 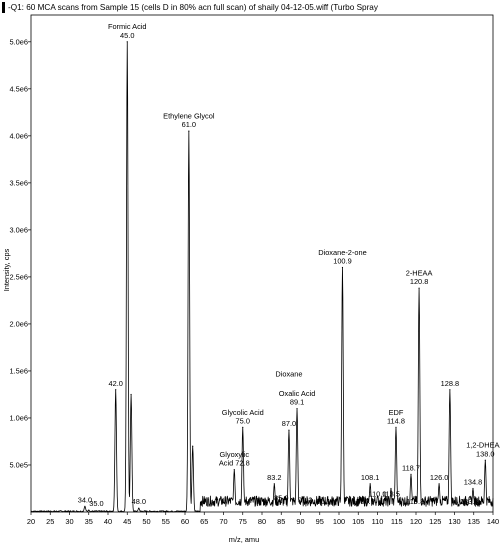 What do you see at coordinates (89, 521) in the screenshot?
I see `x-tick-label: 35` at bounding box center [89, 521].